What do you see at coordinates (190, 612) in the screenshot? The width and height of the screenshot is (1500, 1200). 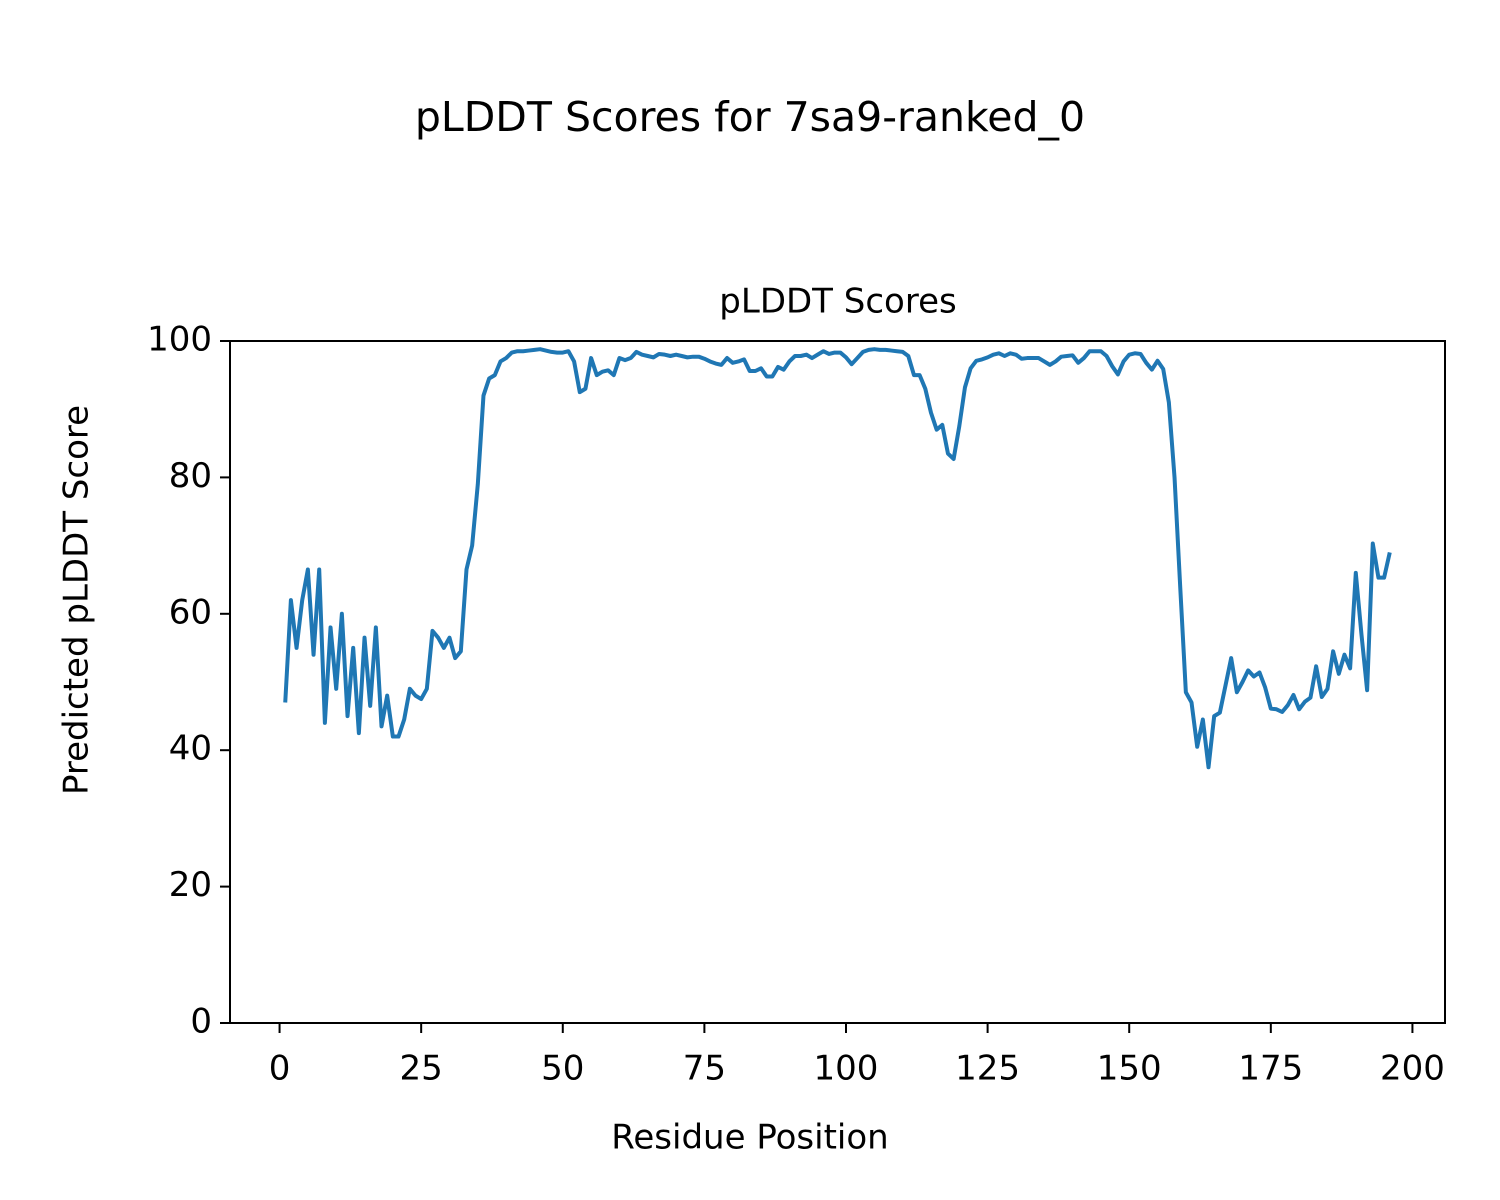 I see `y-tick-label: 60` at bounding box center [190, 612].